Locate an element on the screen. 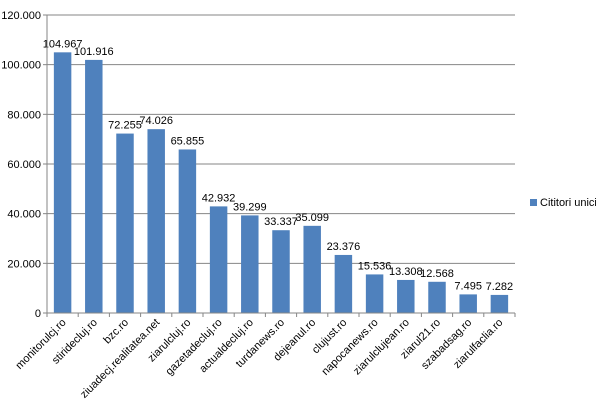 This screenshot has height=408, width=596. data-label: 7.282 is located at coordinates (500, 287).